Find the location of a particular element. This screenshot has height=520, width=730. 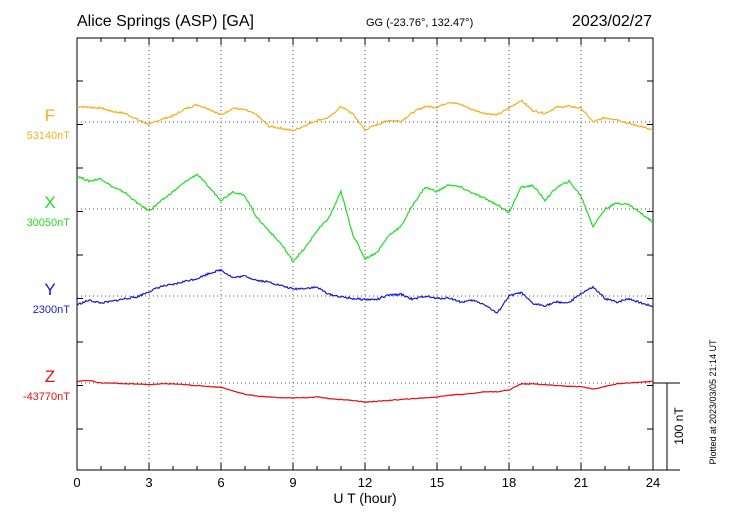

x-tick-label: 6 is located at coordinates (220, 482).